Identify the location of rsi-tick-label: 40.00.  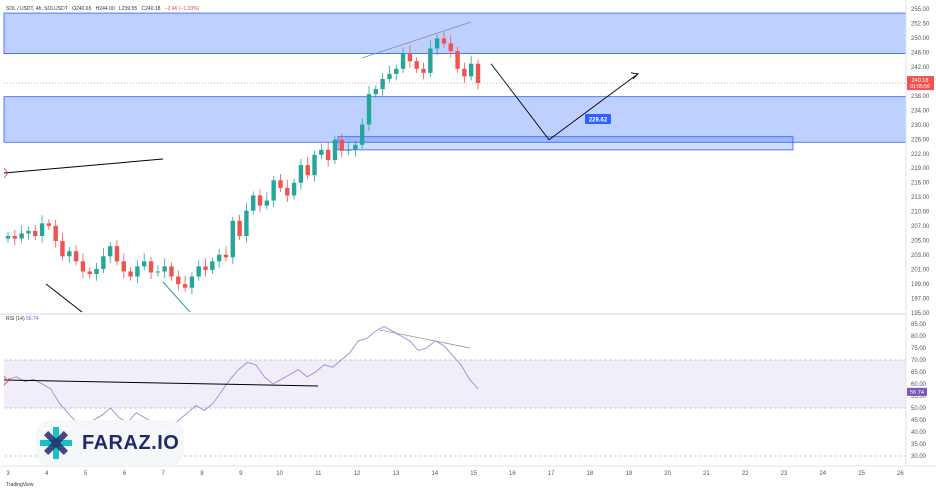
(919, 433).